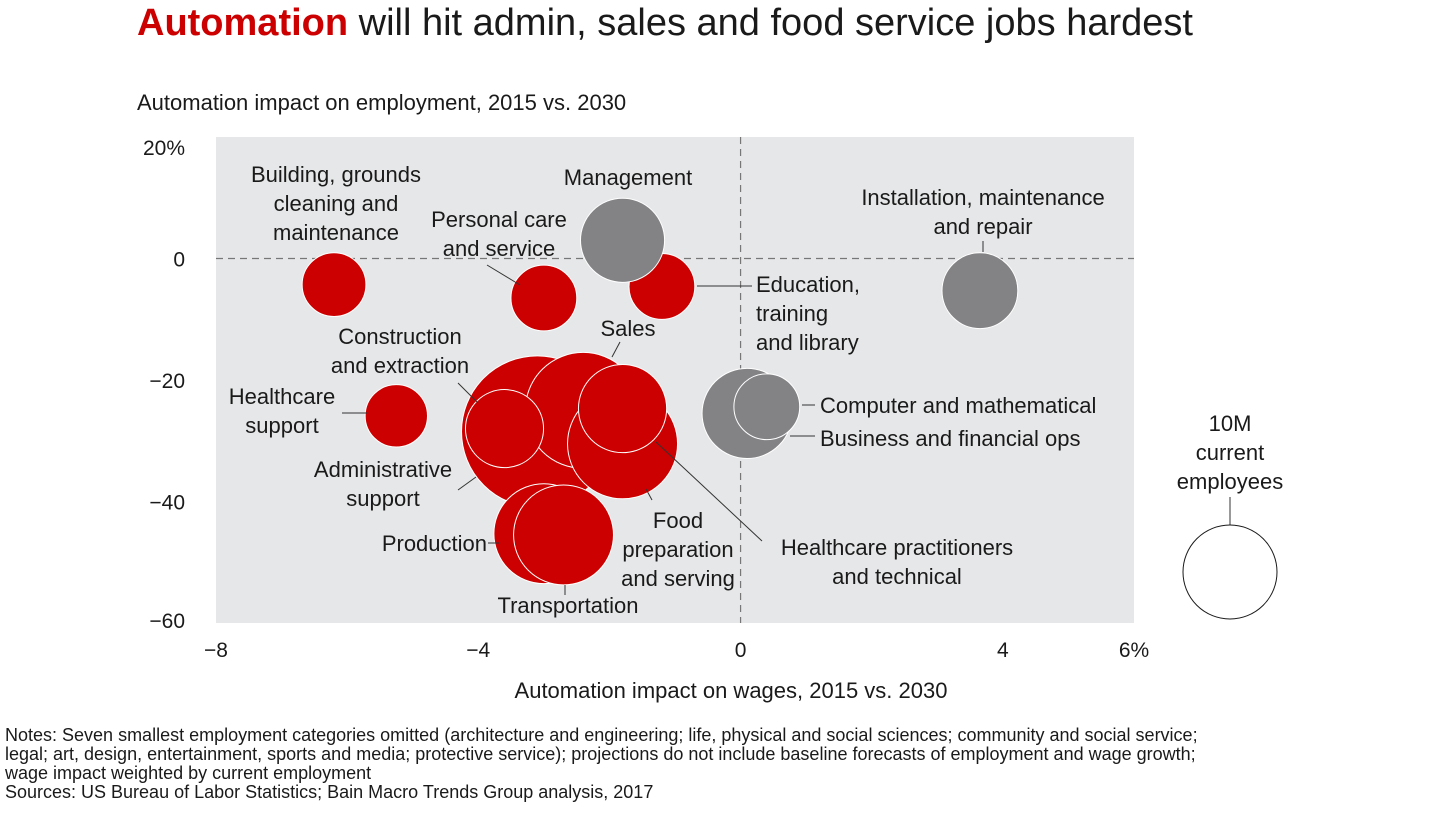 The image size is (1440, 815). I want to click on bubble-label: Construction, so click(400, 336).